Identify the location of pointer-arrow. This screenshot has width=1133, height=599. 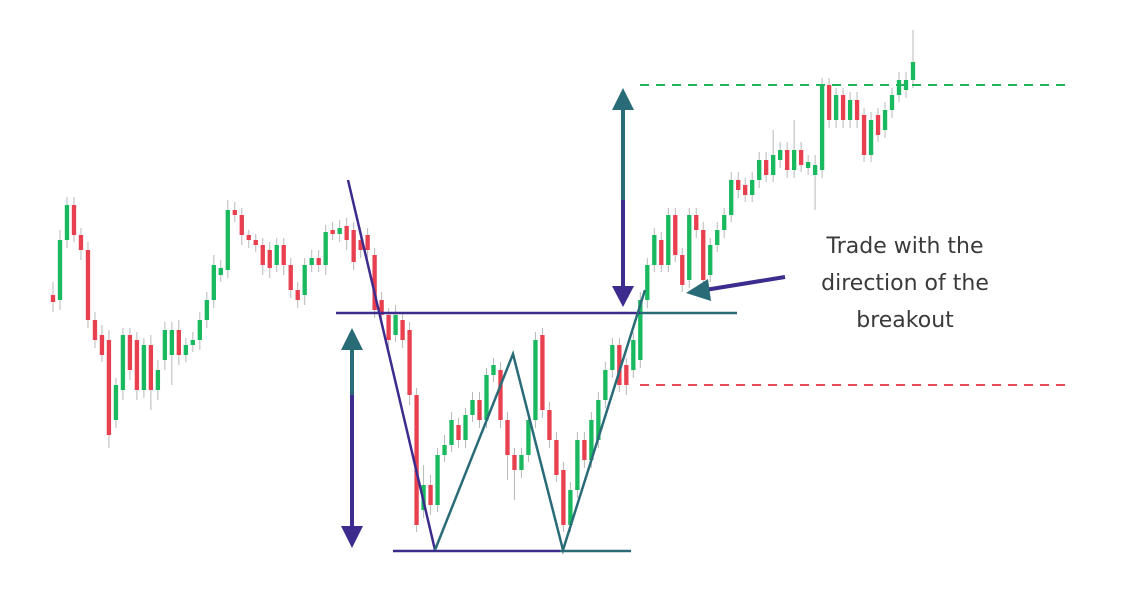
(745, 283).